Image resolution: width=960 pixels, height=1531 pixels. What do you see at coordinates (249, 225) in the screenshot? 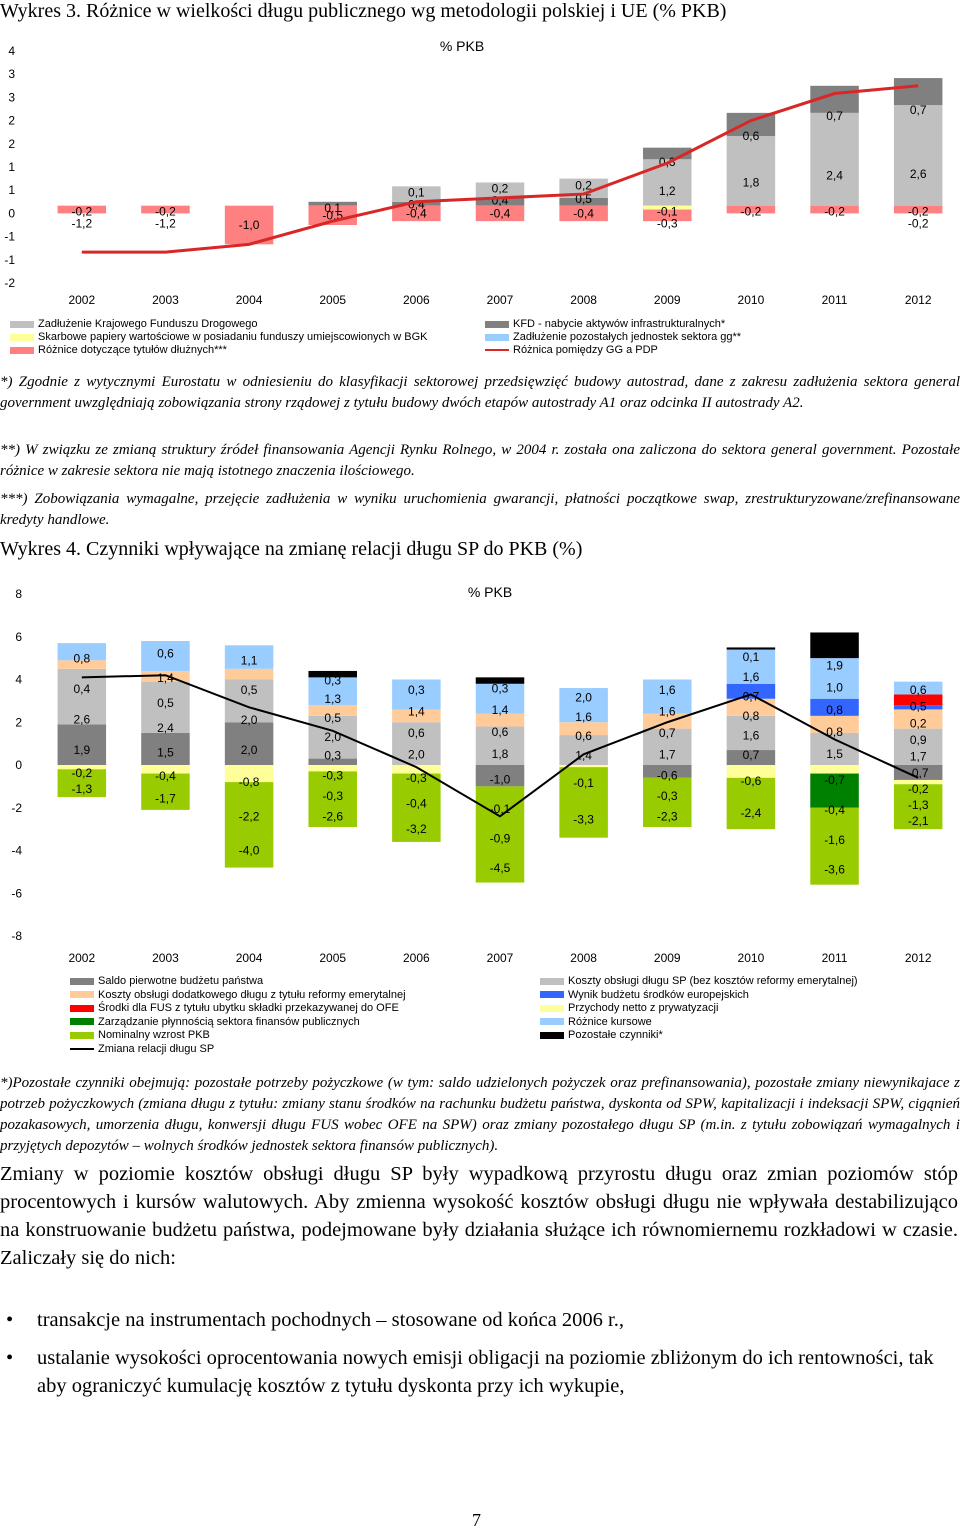
I see `data-label: -1,0` at bounding box center [249, 225].